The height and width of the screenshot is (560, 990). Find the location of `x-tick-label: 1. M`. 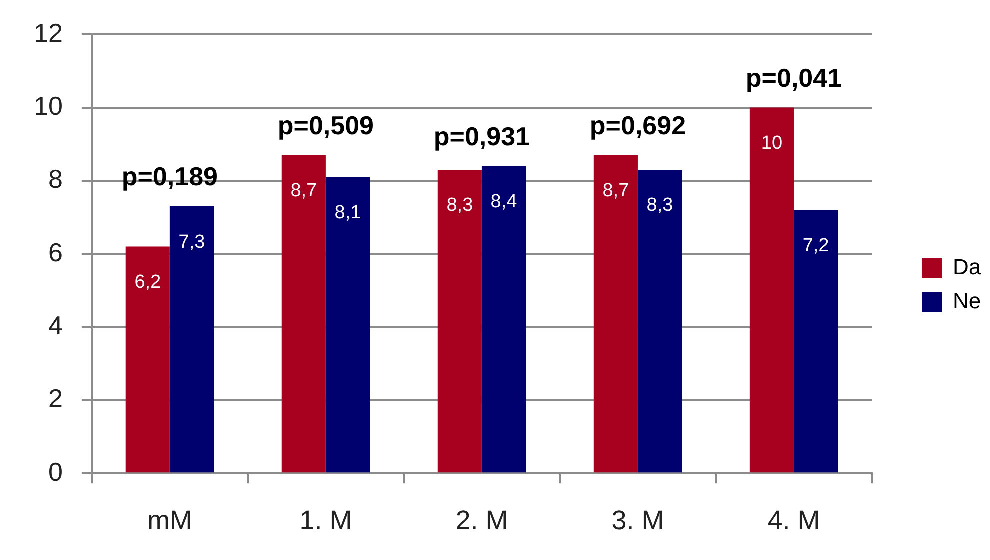

x-tick-label: 1. M is located at coordinates (326, 520).